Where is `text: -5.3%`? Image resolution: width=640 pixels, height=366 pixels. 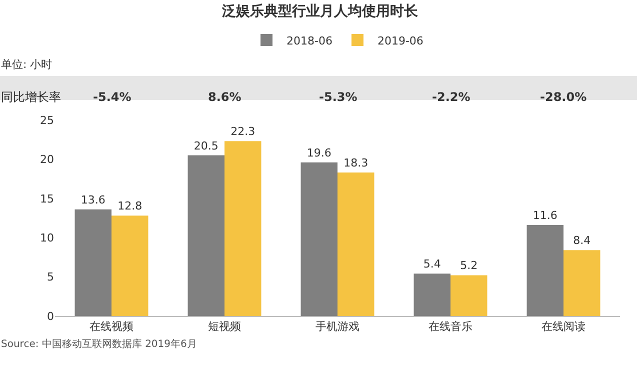 text: -5.3% is located at coordinates (338, 97).